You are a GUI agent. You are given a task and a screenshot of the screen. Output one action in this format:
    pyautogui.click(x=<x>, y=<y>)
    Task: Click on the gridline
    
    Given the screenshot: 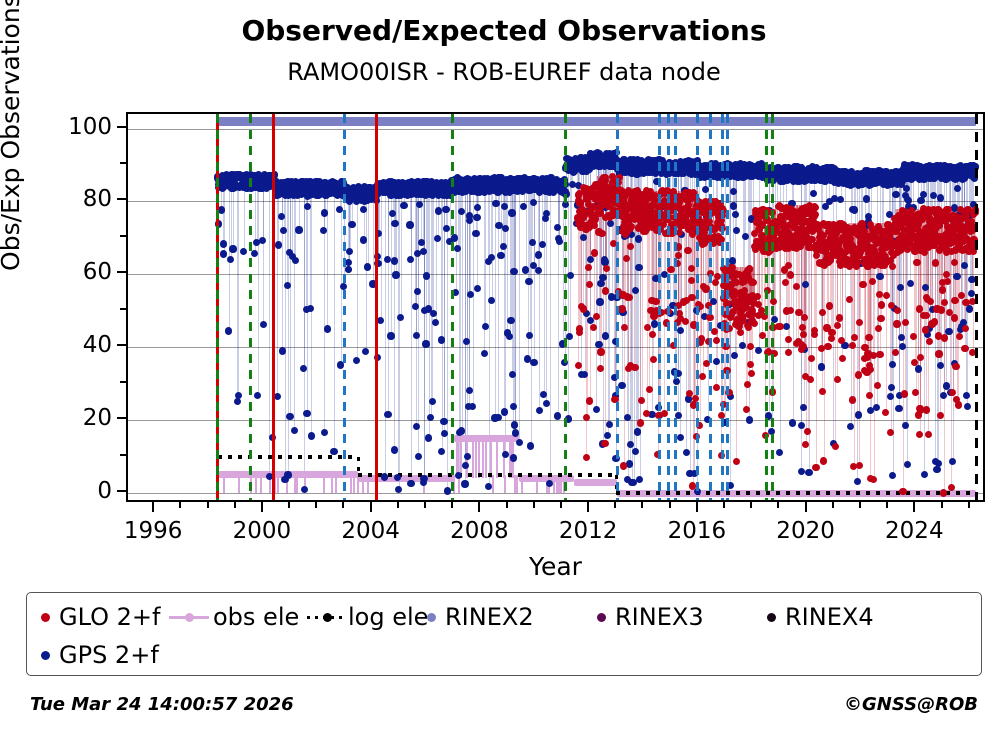 What is the action you would take?
    pyautogui.click(x=555, y=348)
    